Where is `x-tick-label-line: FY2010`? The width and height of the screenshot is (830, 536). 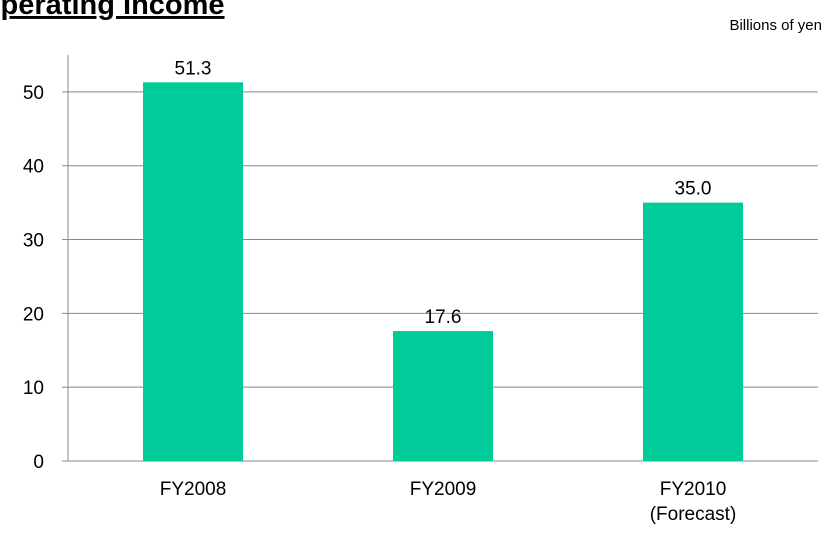 x-tick-label-line: FY2010 is located at coordinates (693, 489).